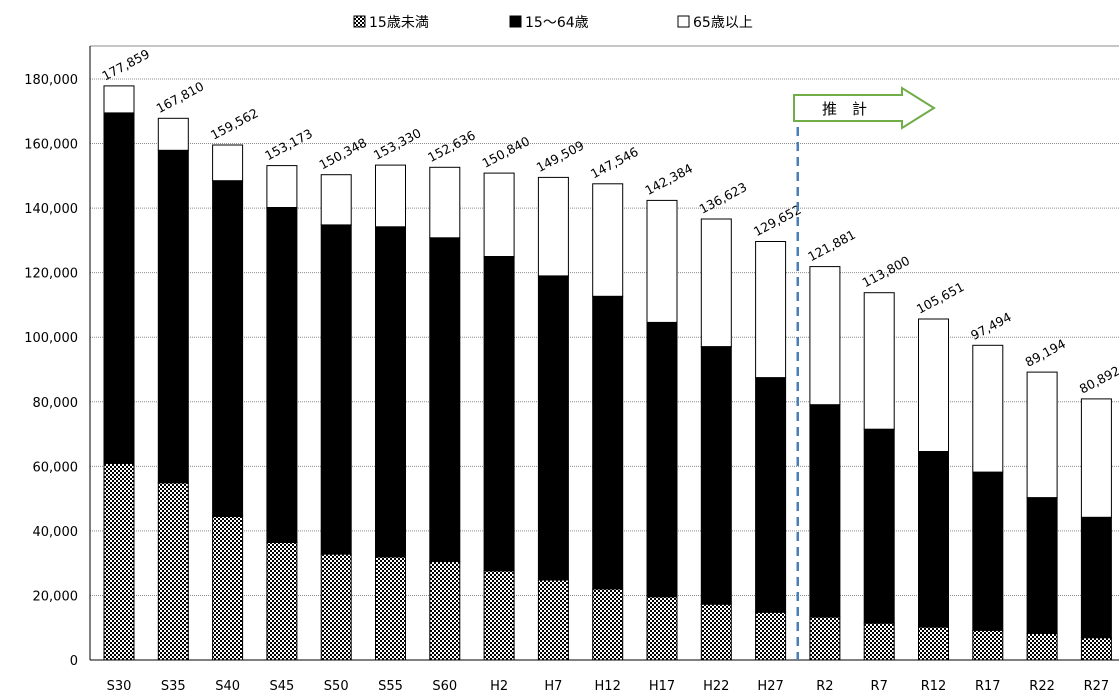  What do you see at coordinates (934, 686) in the screenshot?
I see `x-tick-label: R12` at bounding box center [934, 686].